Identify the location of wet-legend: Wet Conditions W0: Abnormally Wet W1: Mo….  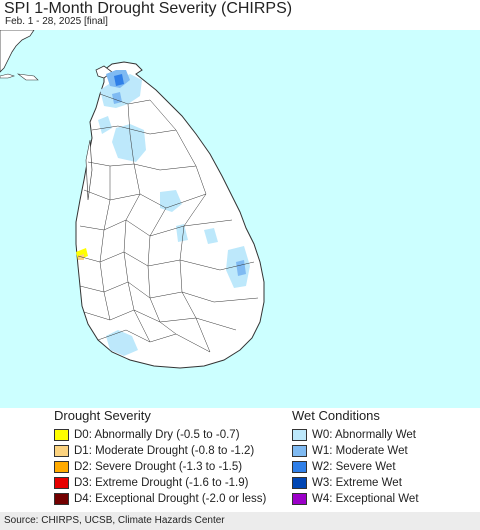
(355, 457).